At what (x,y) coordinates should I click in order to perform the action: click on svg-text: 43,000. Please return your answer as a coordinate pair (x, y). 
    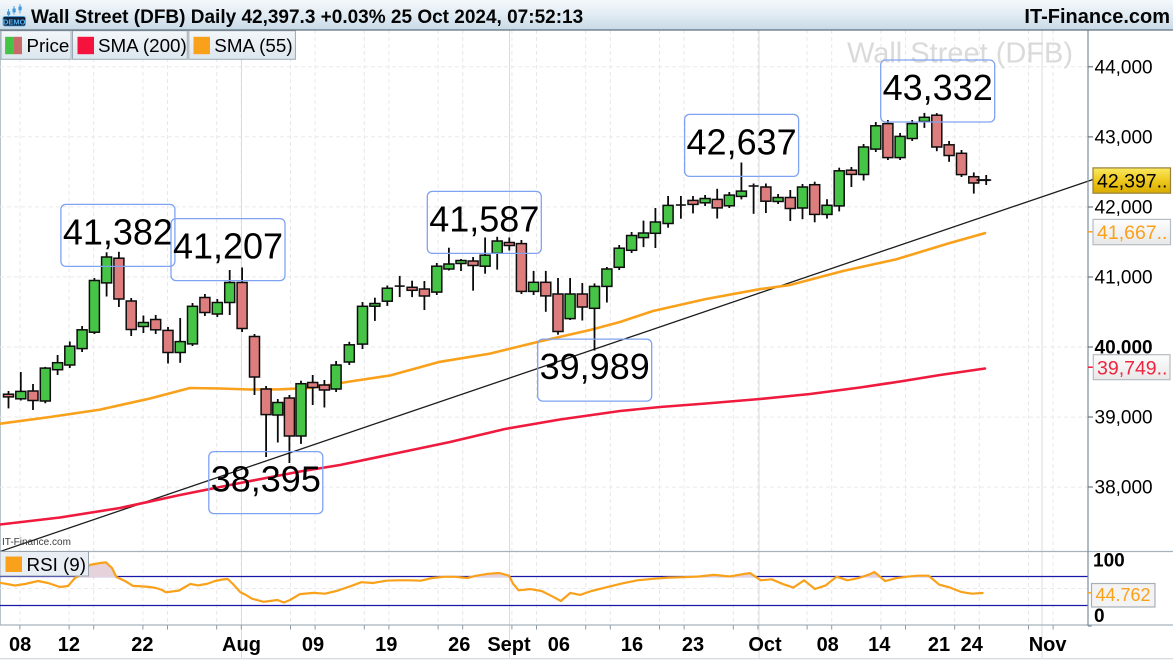
    Looking at the image, I should click on (1124, 138).